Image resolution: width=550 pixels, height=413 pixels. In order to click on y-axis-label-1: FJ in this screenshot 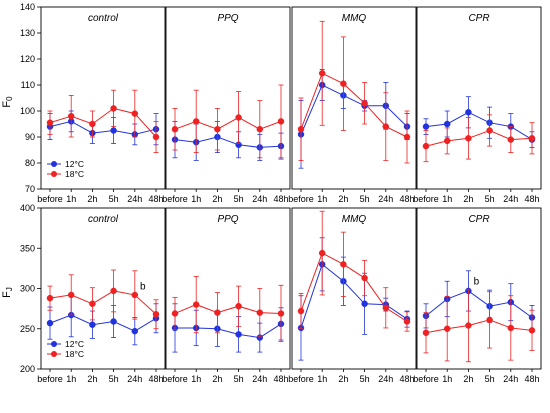, I will do `click(7, 292)`.